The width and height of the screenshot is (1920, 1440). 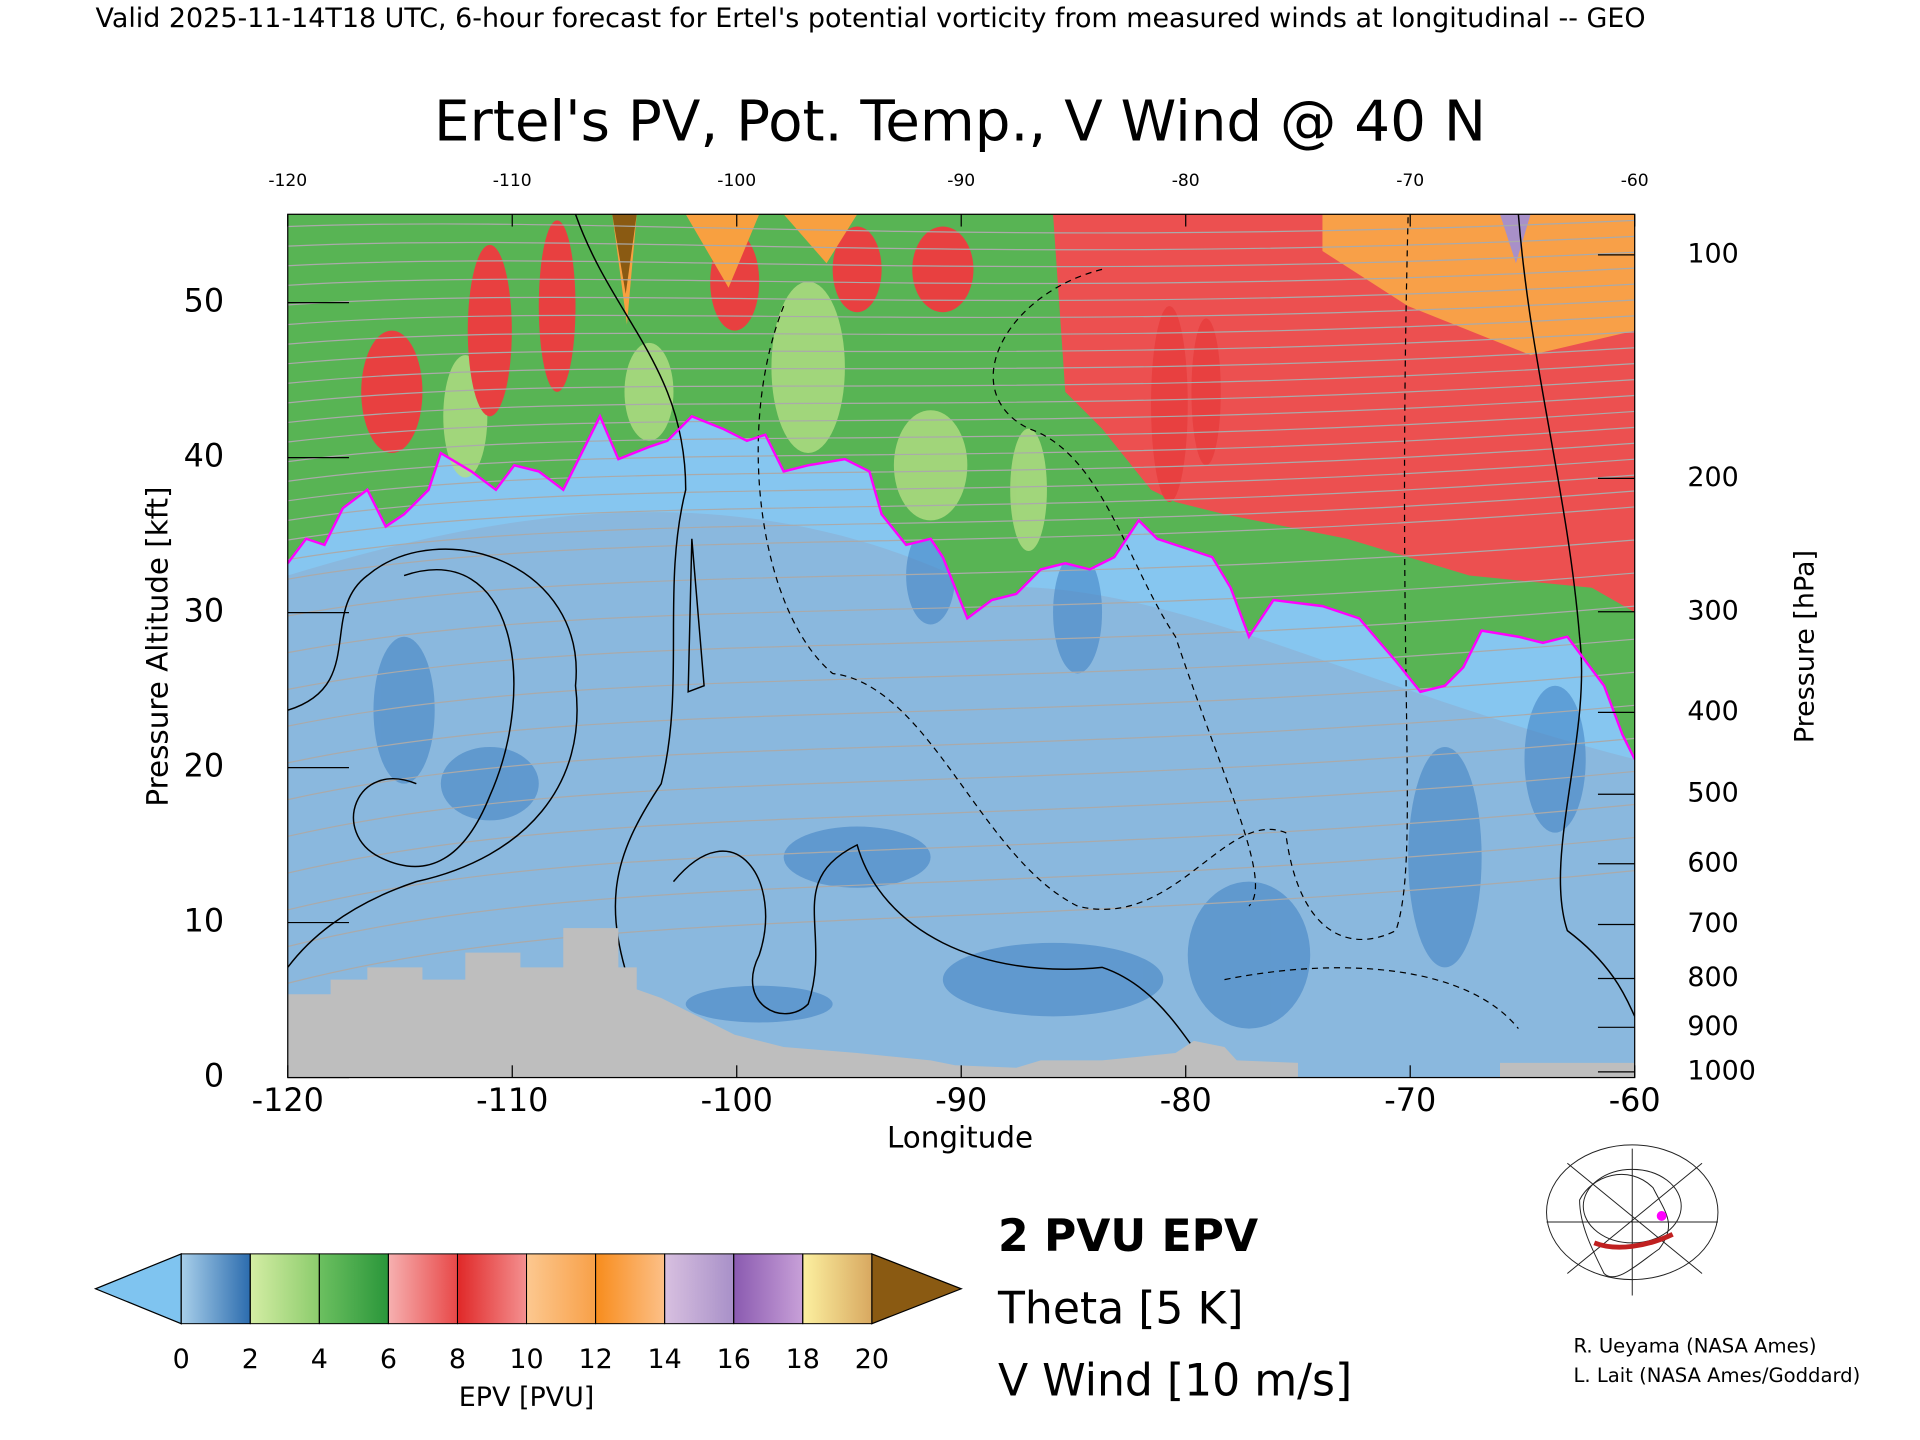 What do you see at coordinates (1515, 239) in the screenshot?
I see `field-purple` at bounding box center [1515, 239].